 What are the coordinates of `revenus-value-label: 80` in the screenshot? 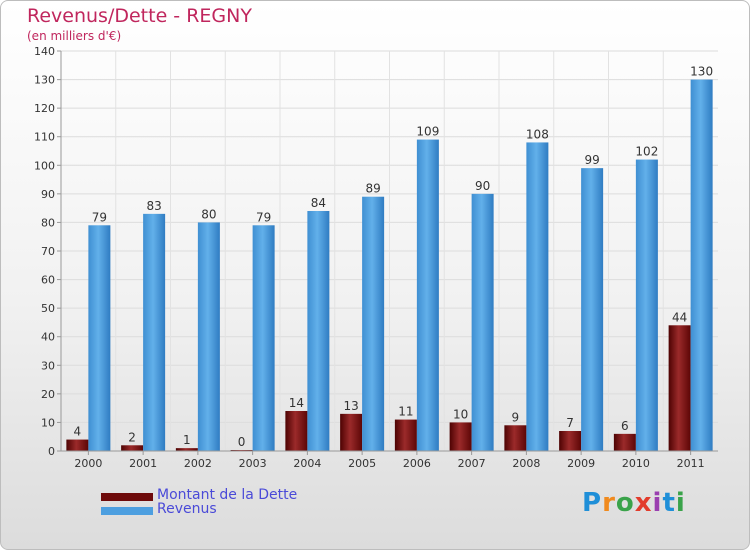 It's located at (208, 214).